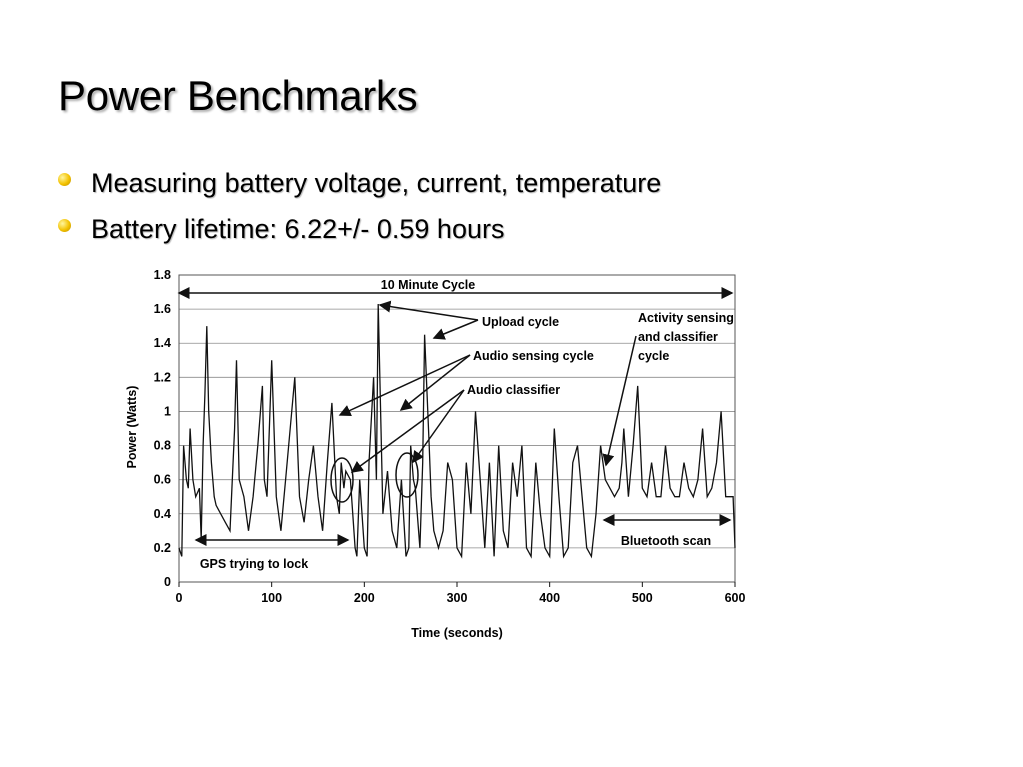 This screenshot has height=767, width=1023. Describe the element at coordinates (167, 582) in the screenshot. I see `y-tick-label: 0` at that location.